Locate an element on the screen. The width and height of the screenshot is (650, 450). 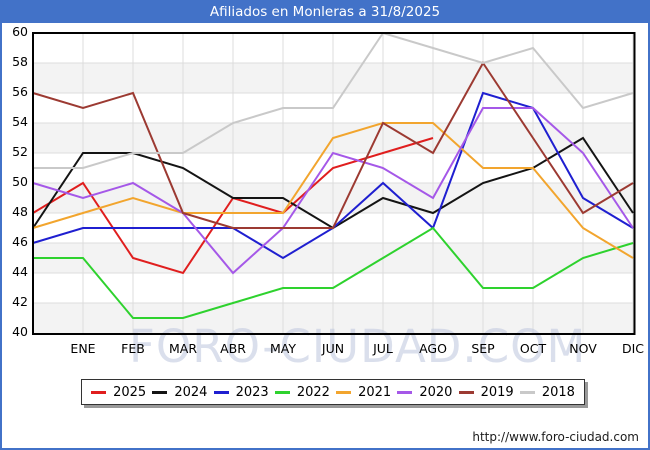
legend-item-2023: 2023 is located at coordinates (241, 392).